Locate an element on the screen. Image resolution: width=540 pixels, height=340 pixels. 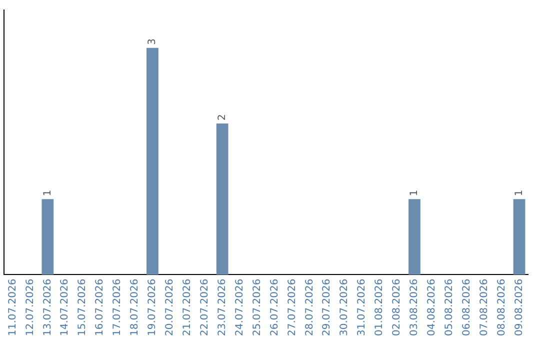
x-tick-label: 24.07.2026 is located at coordinates (240, 307).